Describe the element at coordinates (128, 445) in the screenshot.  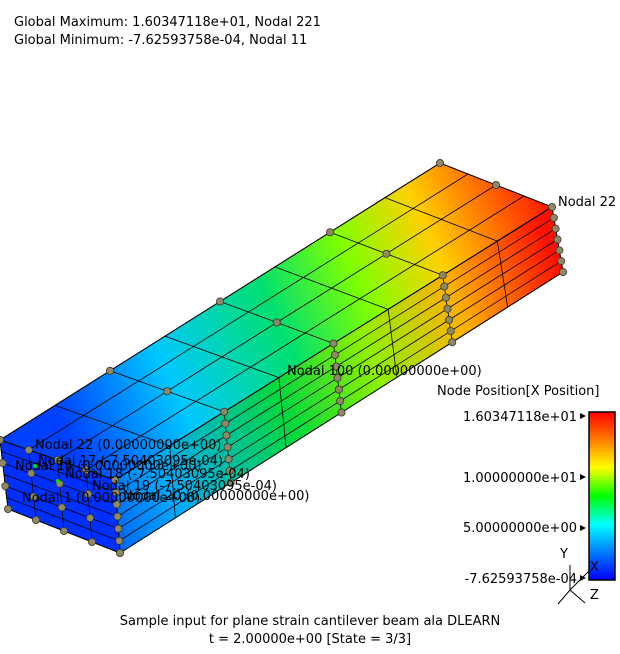
I see `node-label-22: Nodal 22 (0.00000000e+00)` at that location.